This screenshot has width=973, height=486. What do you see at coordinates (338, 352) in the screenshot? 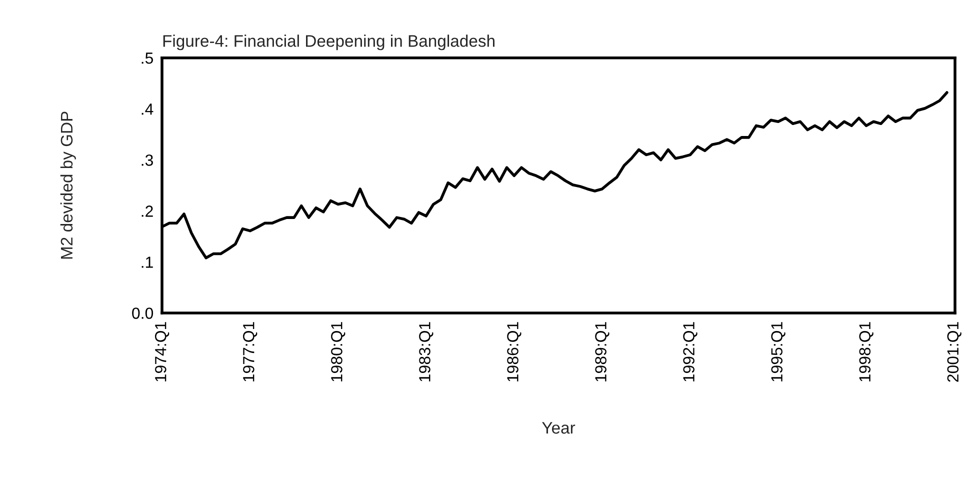
I see `x-tick-label: 1980:Q1` at bounding box center [338, 352].